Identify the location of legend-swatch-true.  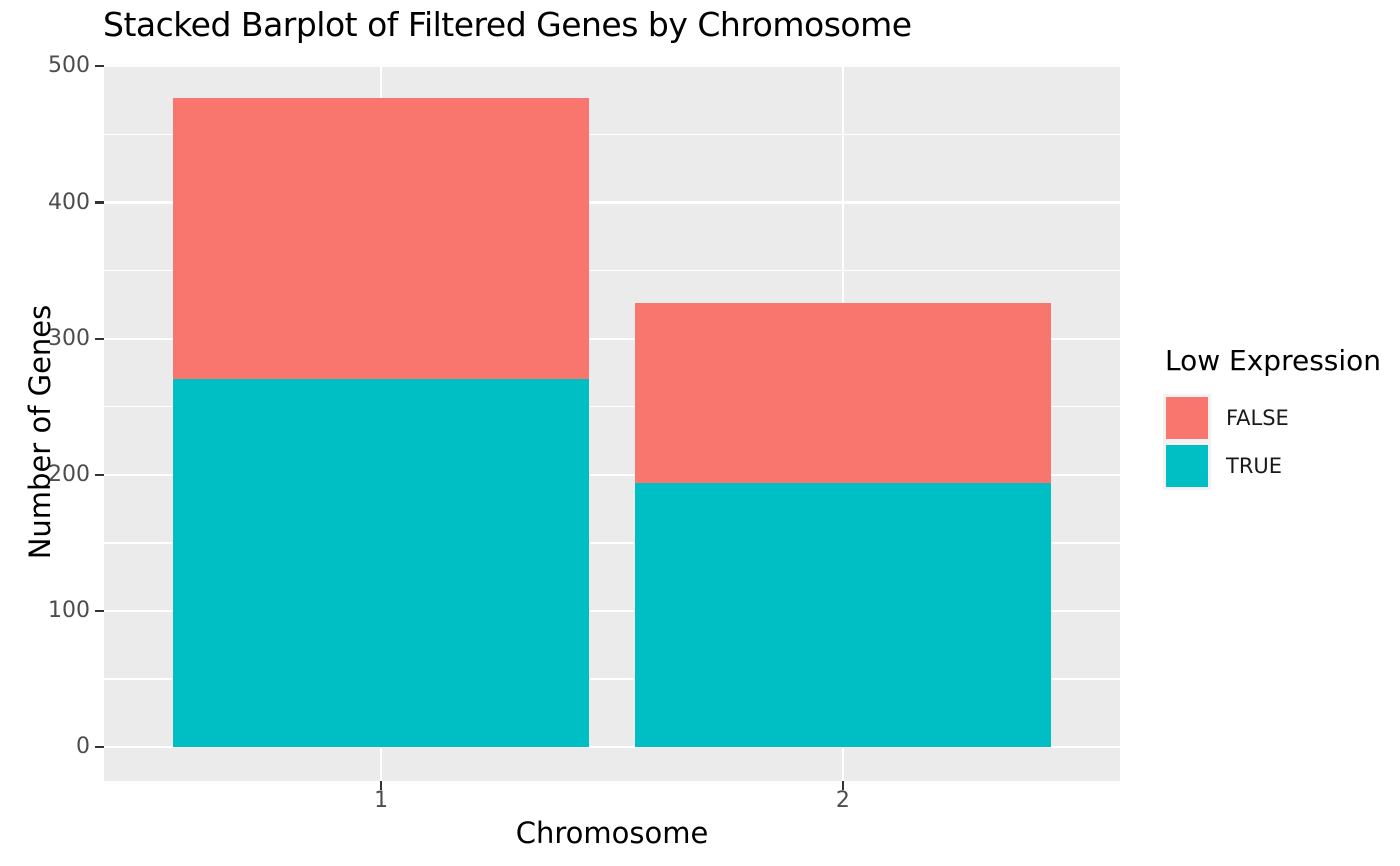
(1187, 466).